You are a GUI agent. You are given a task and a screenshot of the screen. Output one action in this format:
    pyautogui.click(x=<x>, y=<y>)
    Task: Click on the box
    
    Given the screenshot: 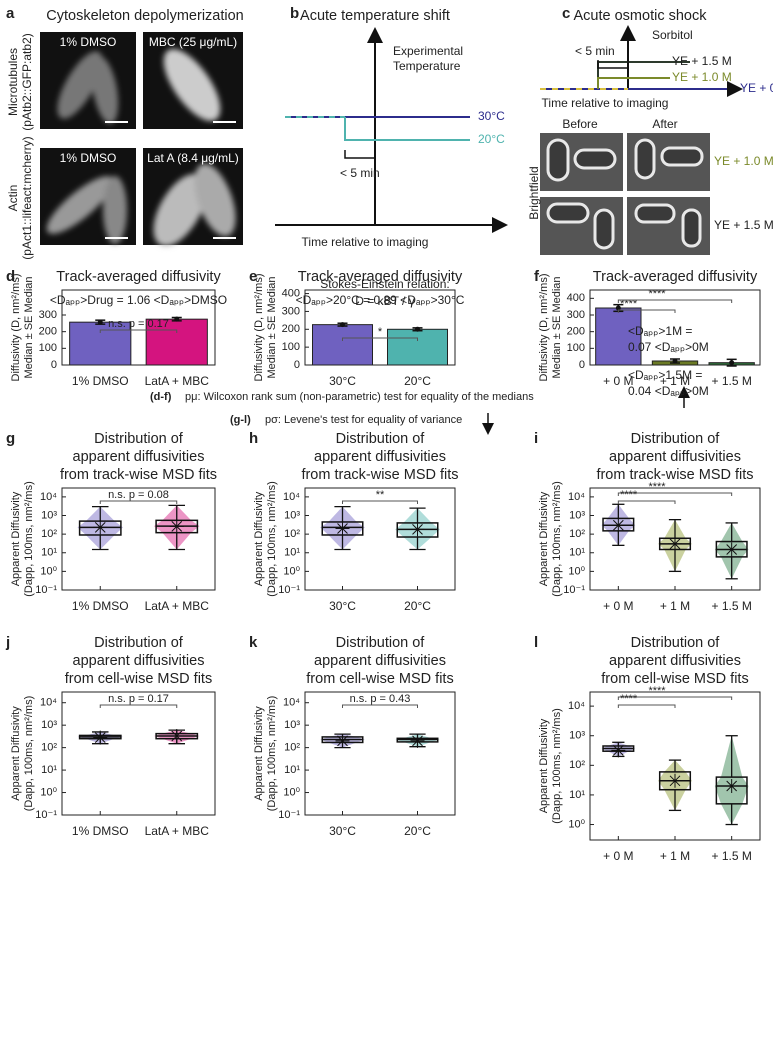 What is the action you would take?
    pyautogui.click(x=731, y=790)
    